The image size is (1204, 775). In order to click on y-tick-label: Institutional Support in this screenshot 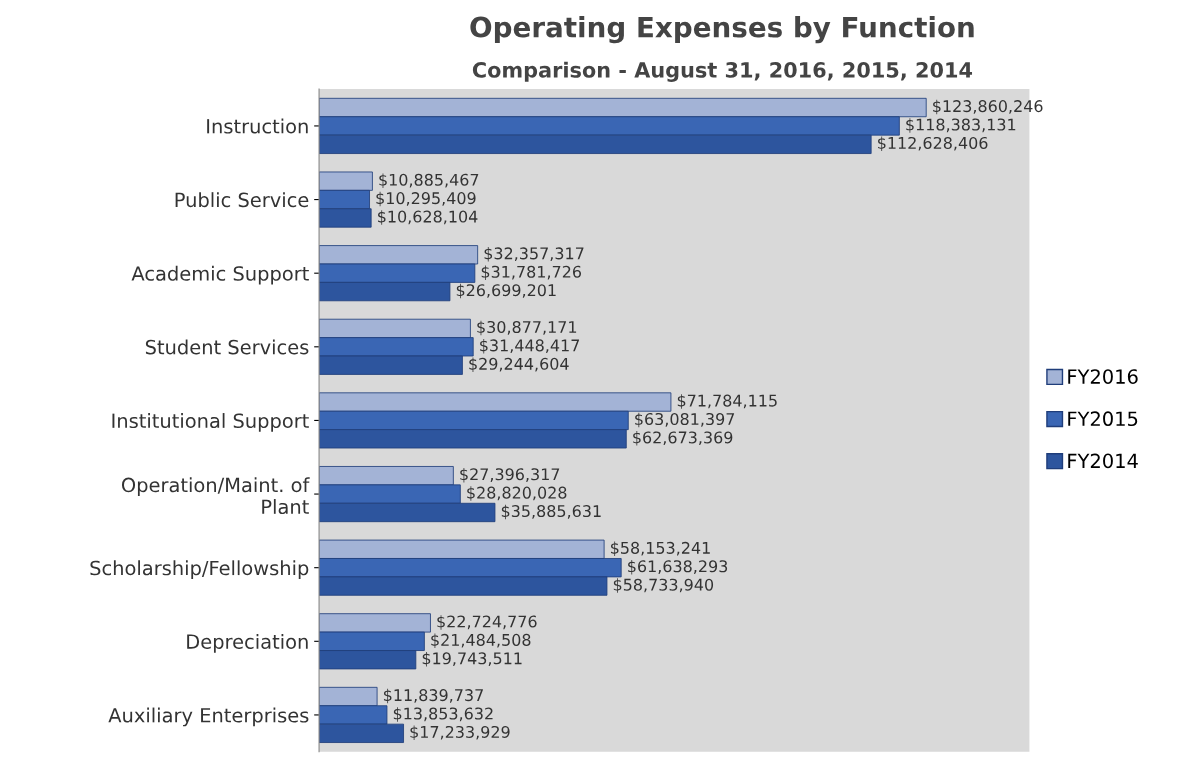, I will do `click(210, 422)`.